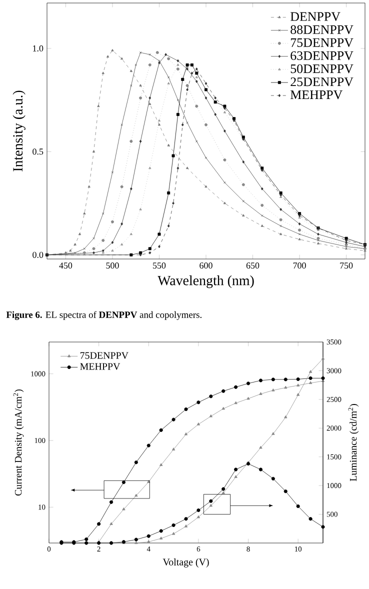 The width and height of the screenshot is (369, 589). What do you see at coordinates (104, 315) in the screenshot?
I see `text: Figure 6. EL spectra of DENPPV and copolymers.` at bounding box center [104, 315].